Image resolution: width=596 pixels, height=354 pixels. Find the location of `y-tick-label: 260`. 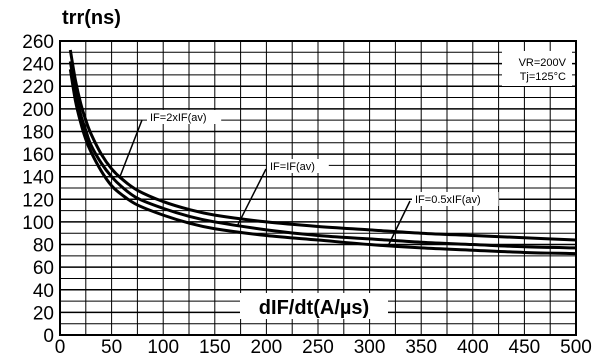

y-tick-label: 260 is located at coordinates (38, 42).